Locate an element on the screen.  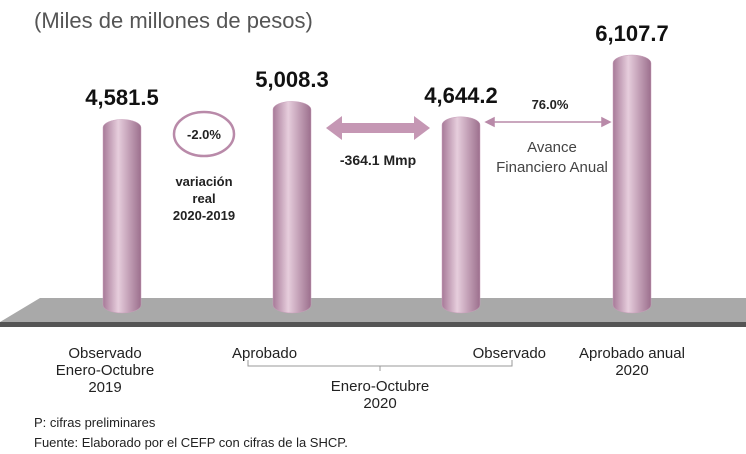
annotation: 76.0% is located at coordinates (550, 104).